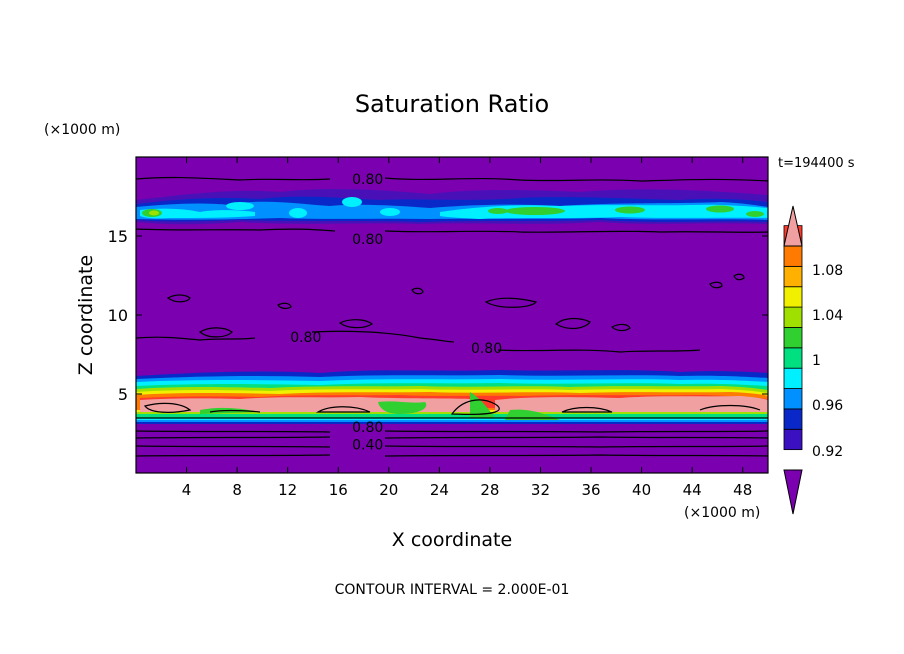  Describe the element at coordinates (793, 492) in the screenshot. I see `colorbar-under-triangle` at that location.